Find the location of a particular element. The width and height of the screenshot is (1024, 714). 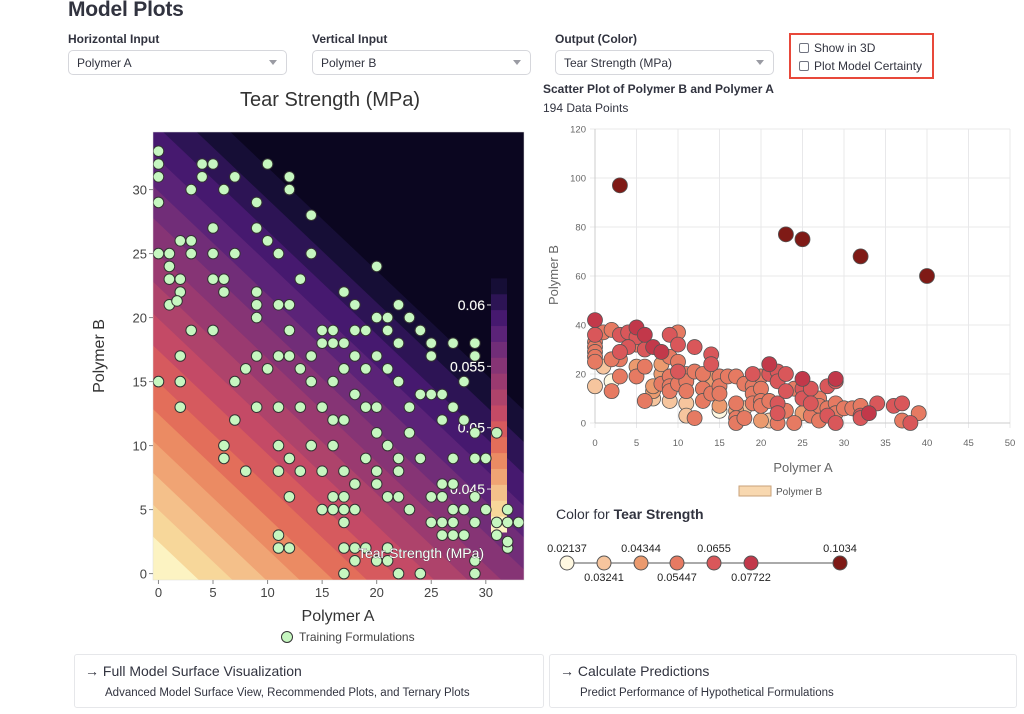

output-color-value: Tear Strength (MPa) is located at coordinates (618, 62).